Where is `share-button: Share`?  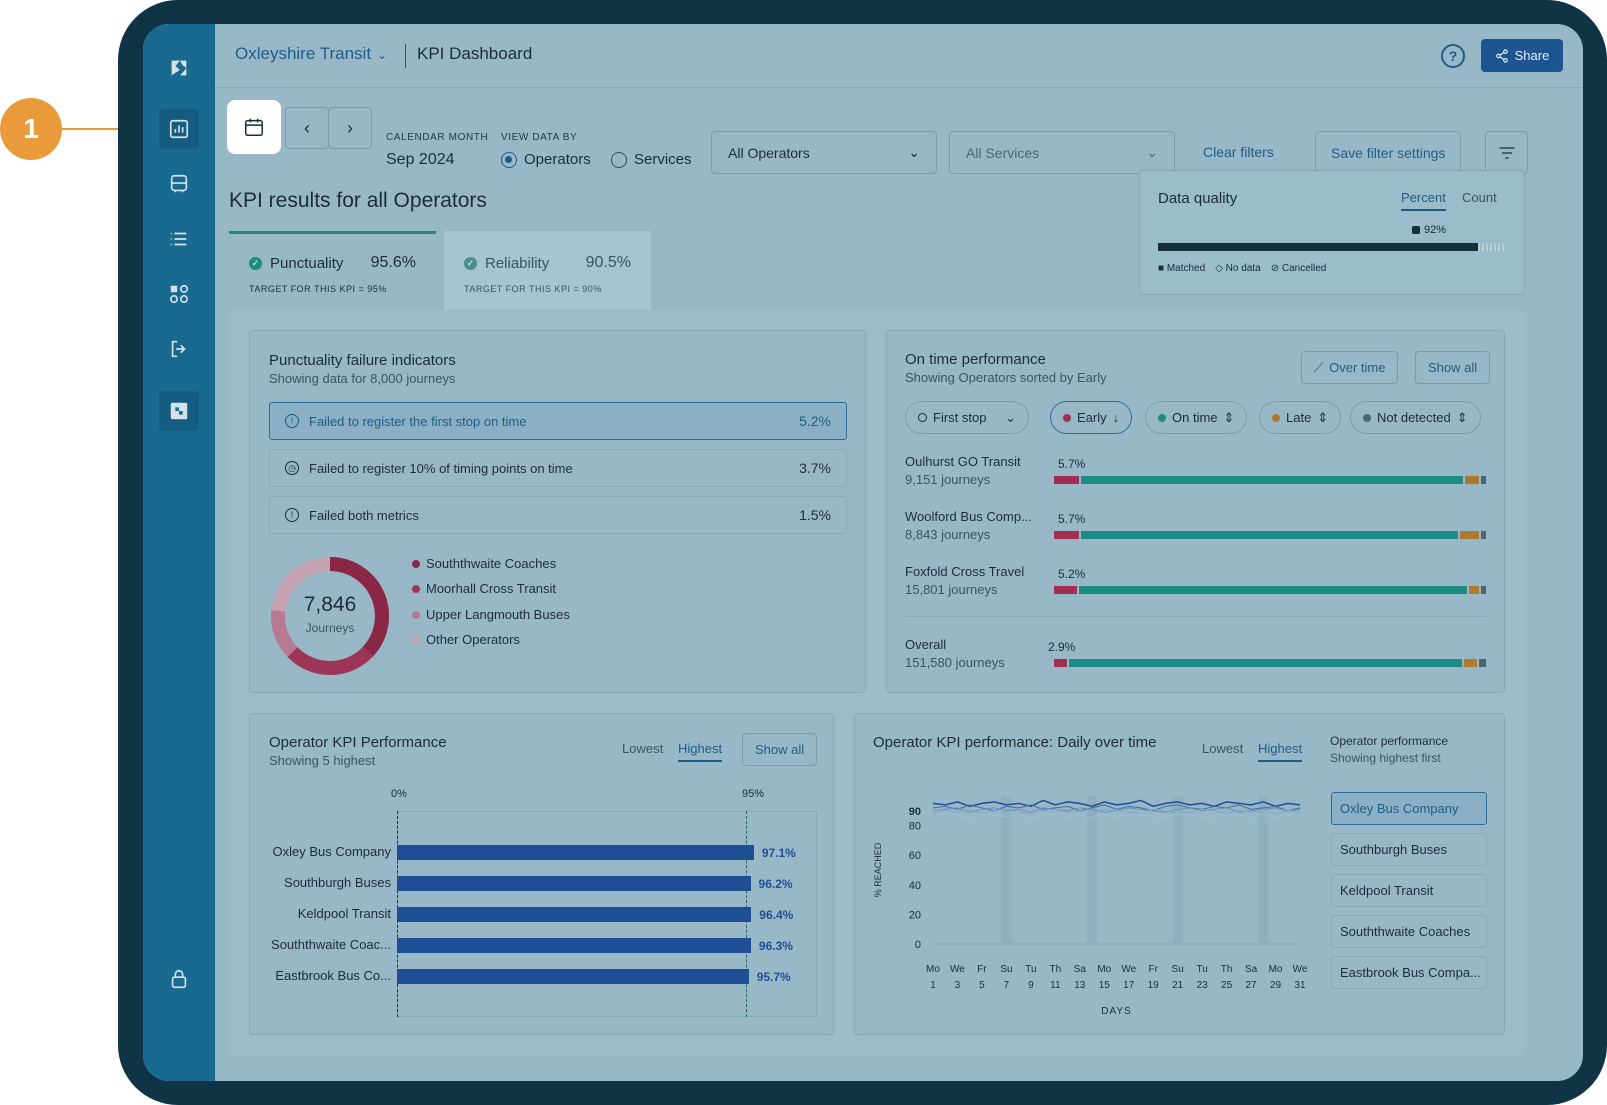 share-button: Share is located at coordinates (1522, 55).